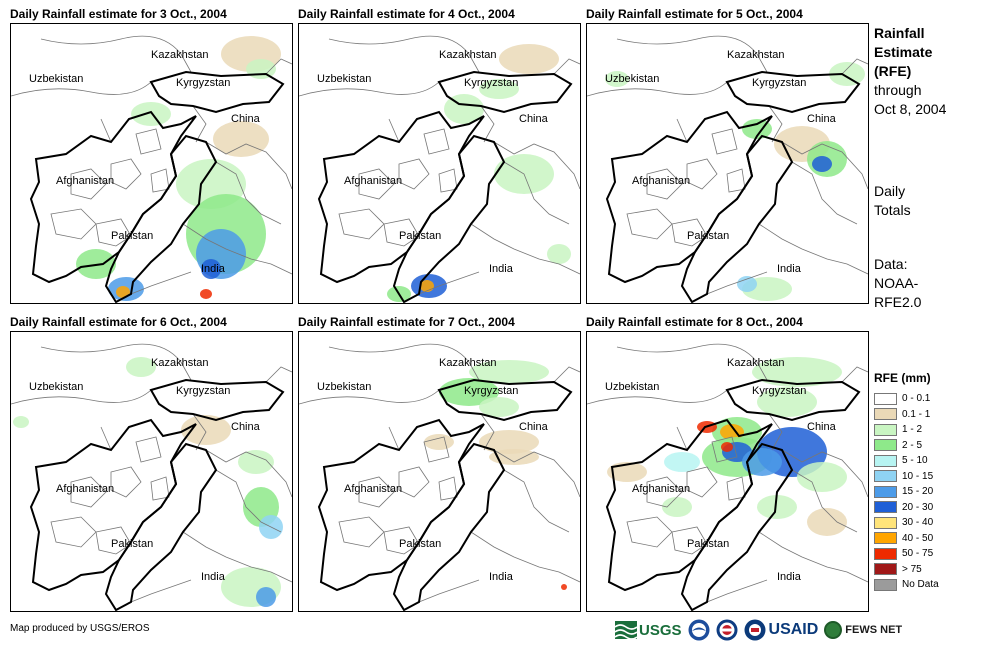 The image size is (983, 649). I want to click on legend-item: > 75, so click(906, 570).